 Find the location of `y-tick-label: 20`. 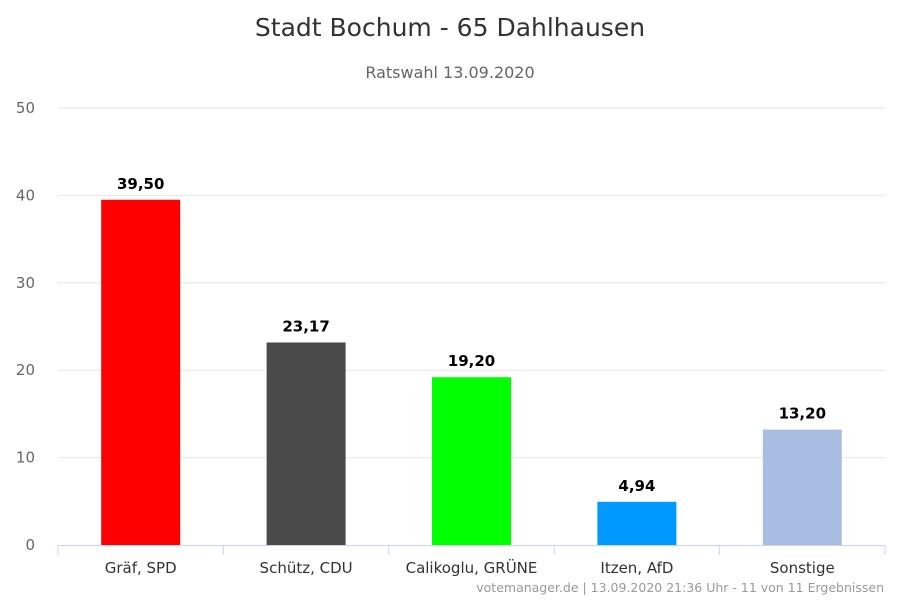

y-tick-label: 20 is located at coordinates (25, 370).